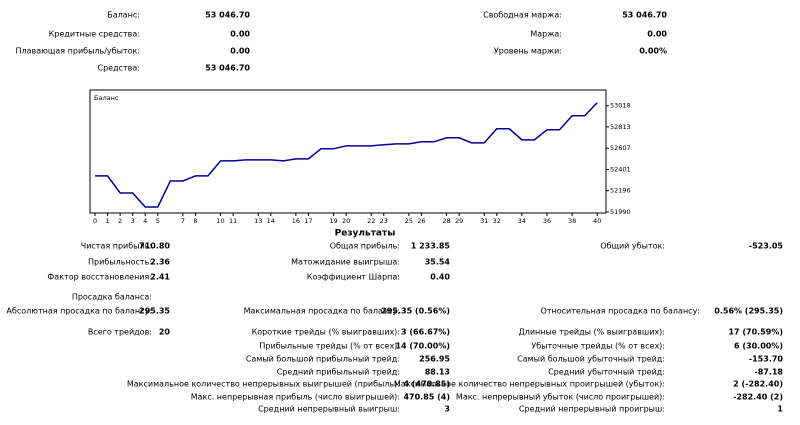 The height and width of the screenshot is (425, 800). I want to click on y-tick-label: 53018, so click(620, 106).